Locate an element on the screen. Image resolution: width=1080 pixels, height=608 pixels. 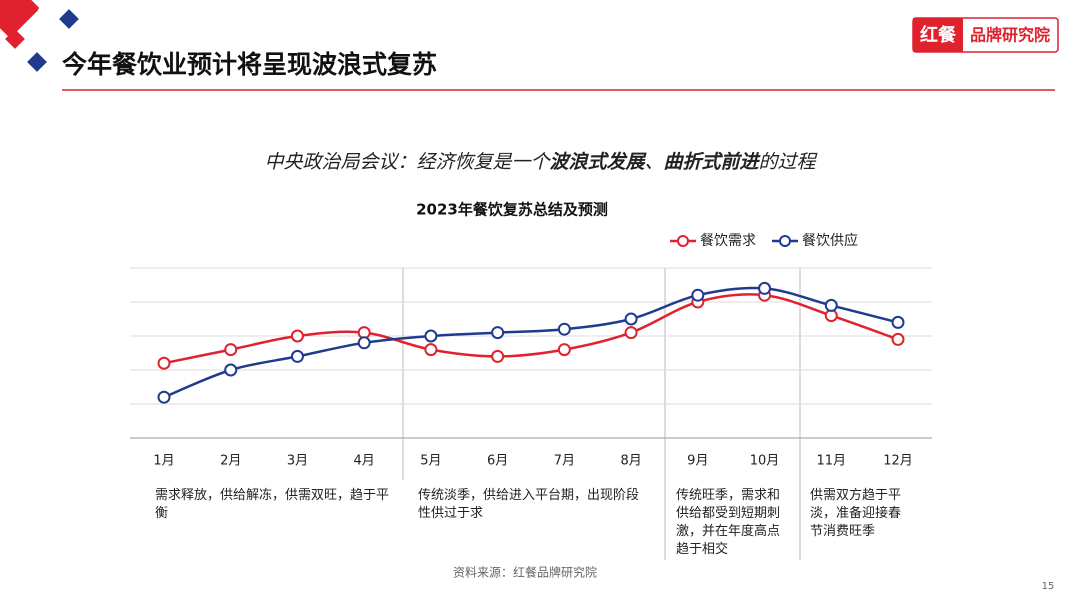
x-tick-label: 1月 is located at coordinates (163, 461).